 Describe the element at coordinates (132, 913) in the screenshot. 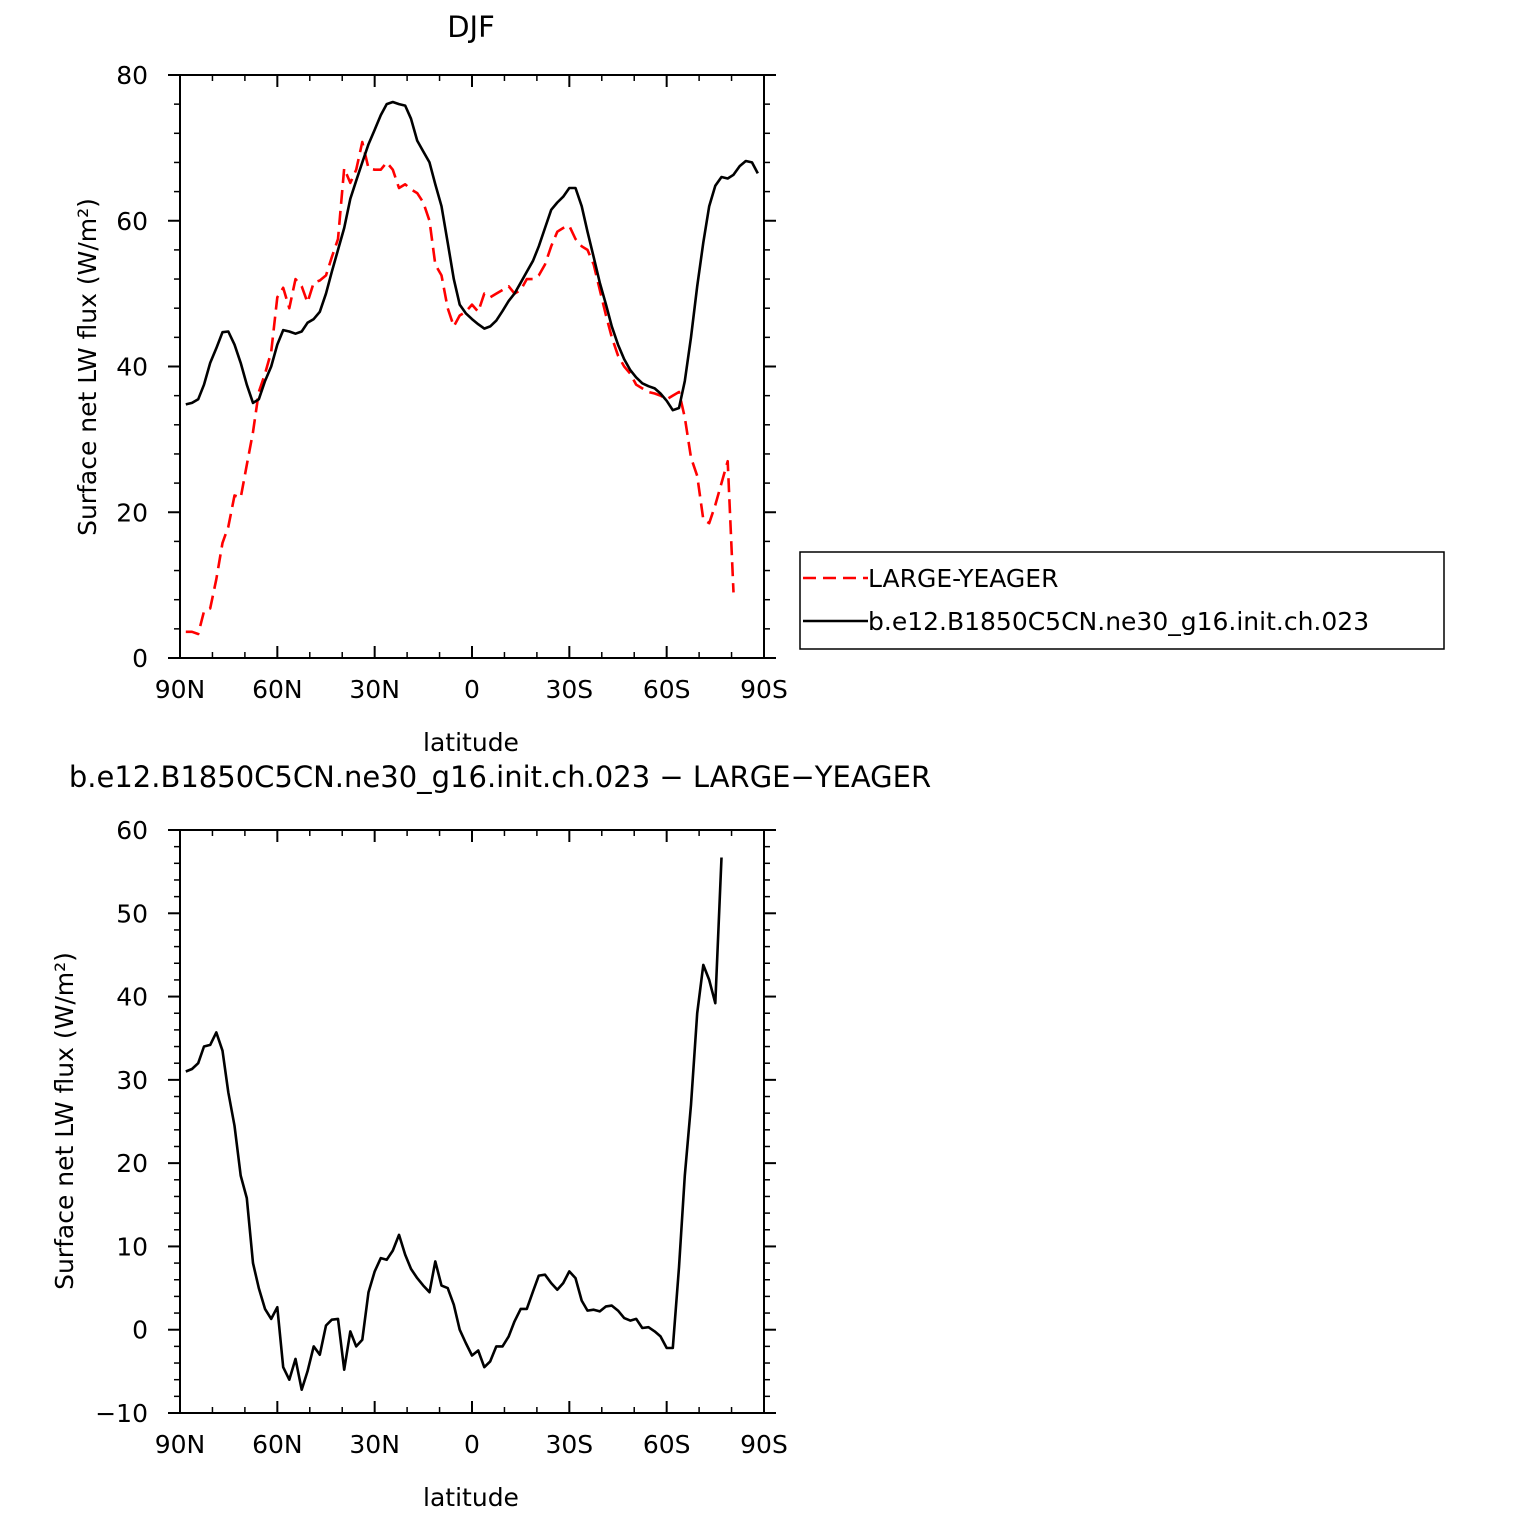

I see `bottom-y-tick-label: 50` at that location.